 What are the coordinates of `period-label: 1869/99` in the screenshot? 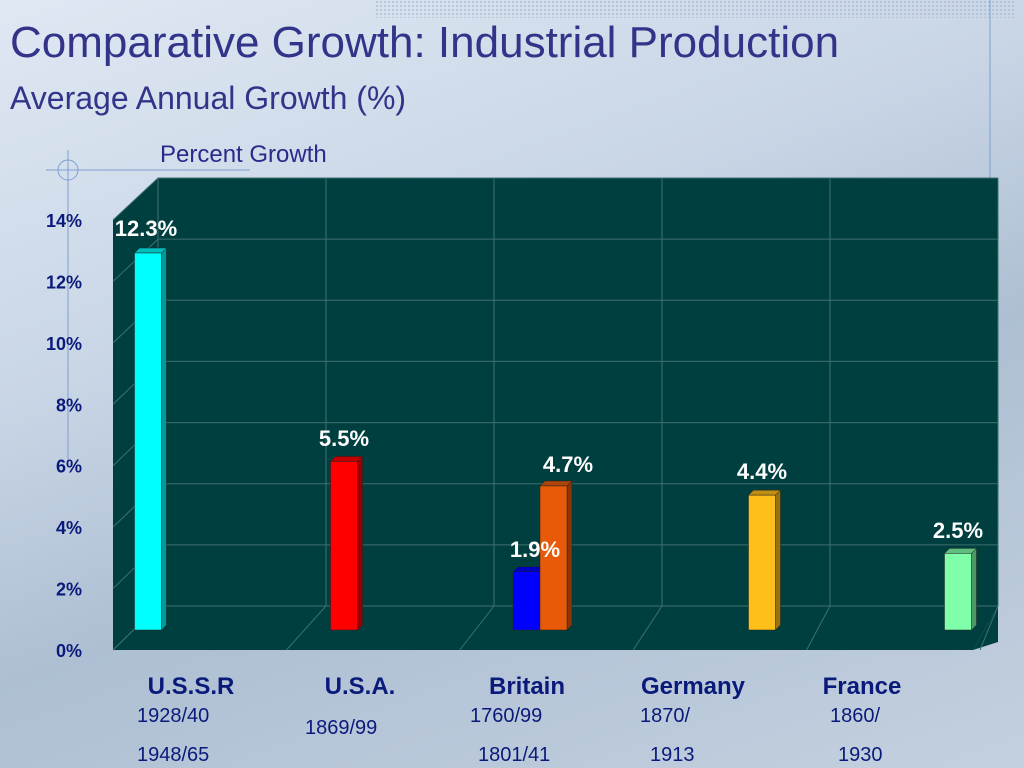 It's located at (341, 728).